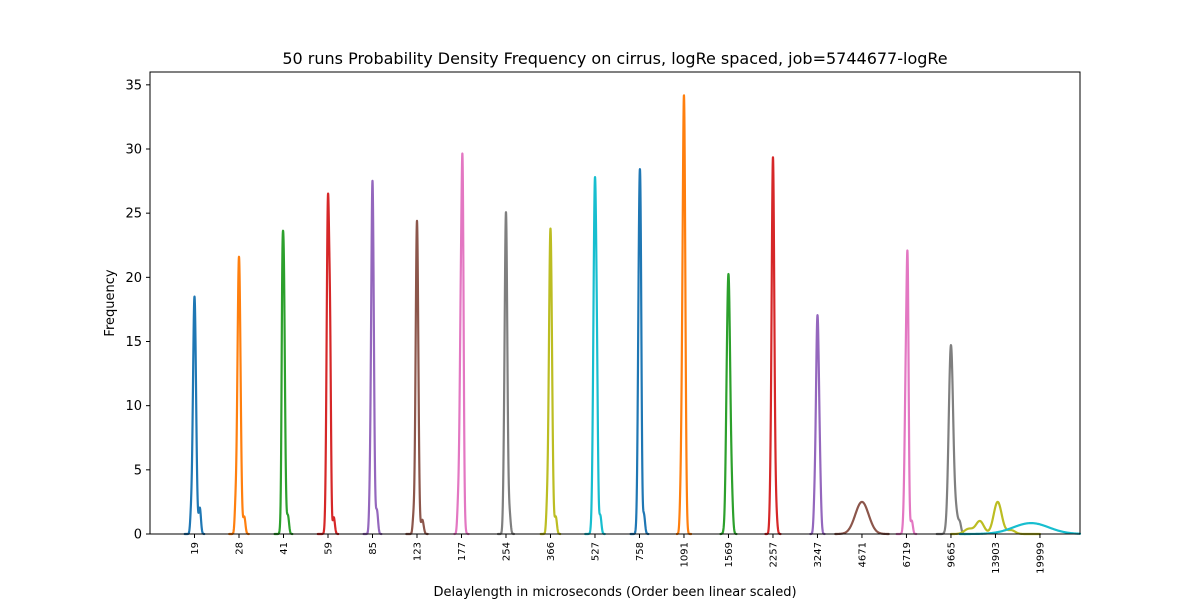 The height and width of the screenshot is (600, 1200). Describe the element at coordinates (551, 551) in the screenshot. I see `x-tick-label: 366` at that location.